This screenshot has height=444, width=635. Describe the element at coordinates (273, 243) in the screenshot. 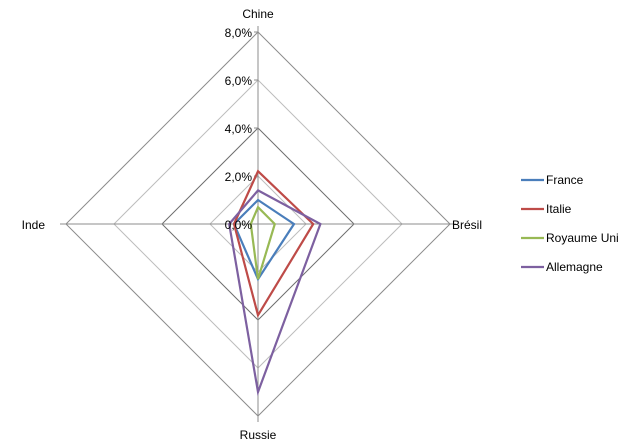

I see `series-line-italie` at that location.